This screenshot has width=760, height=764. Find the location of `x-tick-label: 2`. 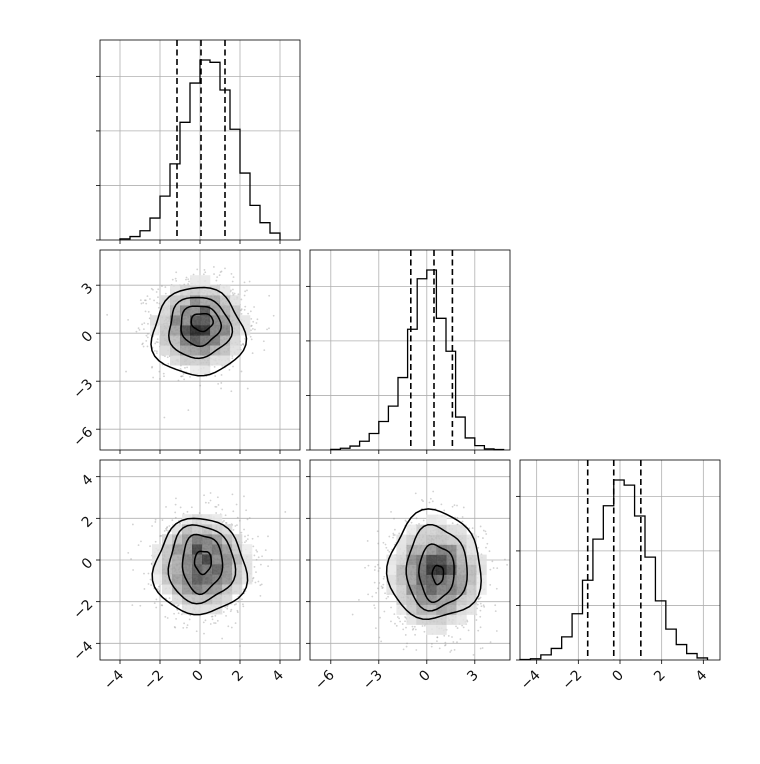

x-tick-label: 2 is located at coordinates (660, 676).